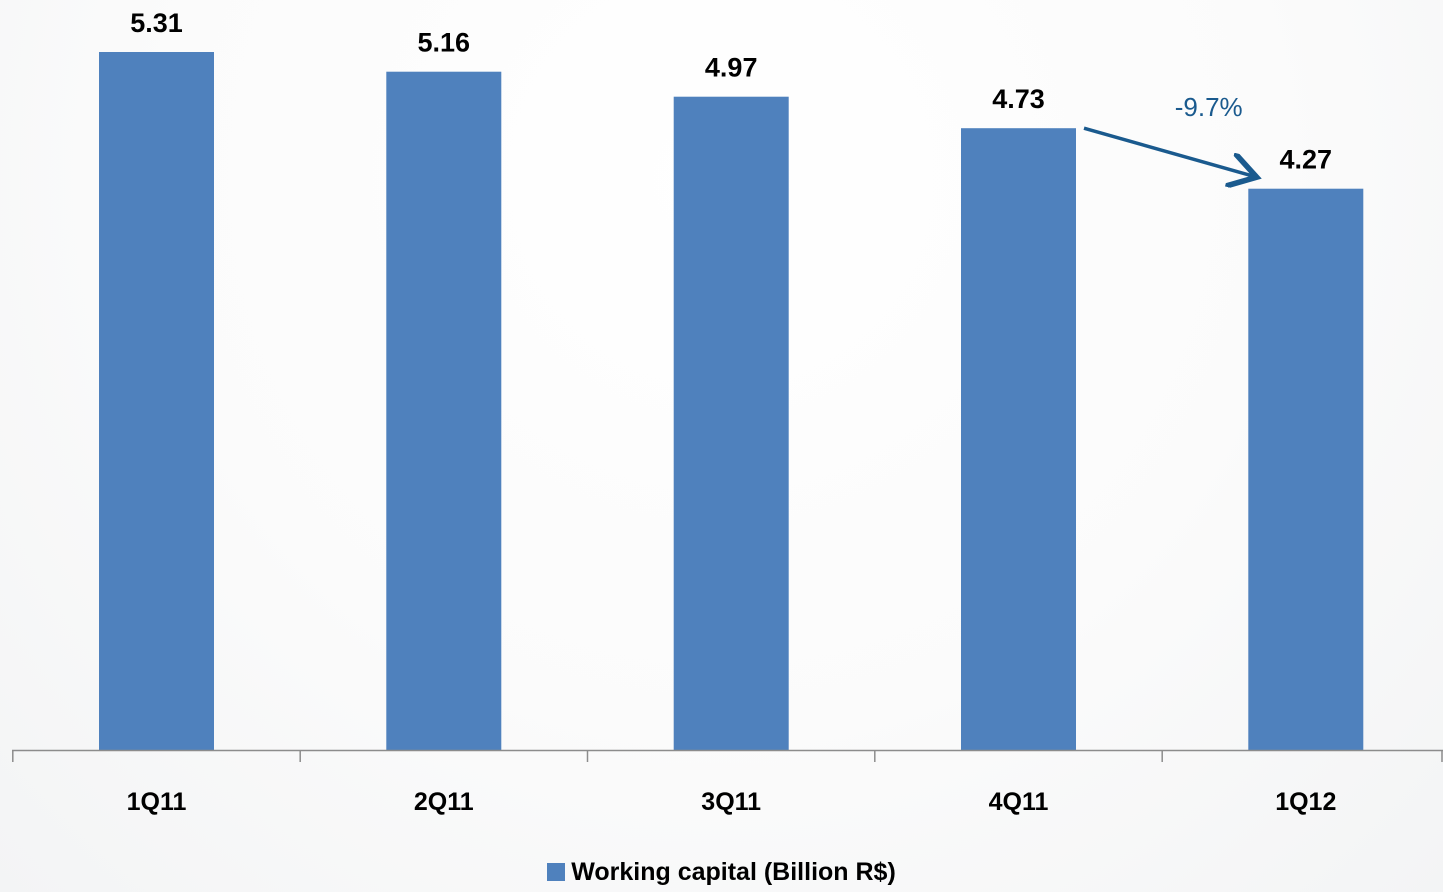 This screenshot has height=892, width=1443. Describe the element at coordinates (1209, 107) in the screenshot. I see `change-percent-label: -9.7%` at that location.